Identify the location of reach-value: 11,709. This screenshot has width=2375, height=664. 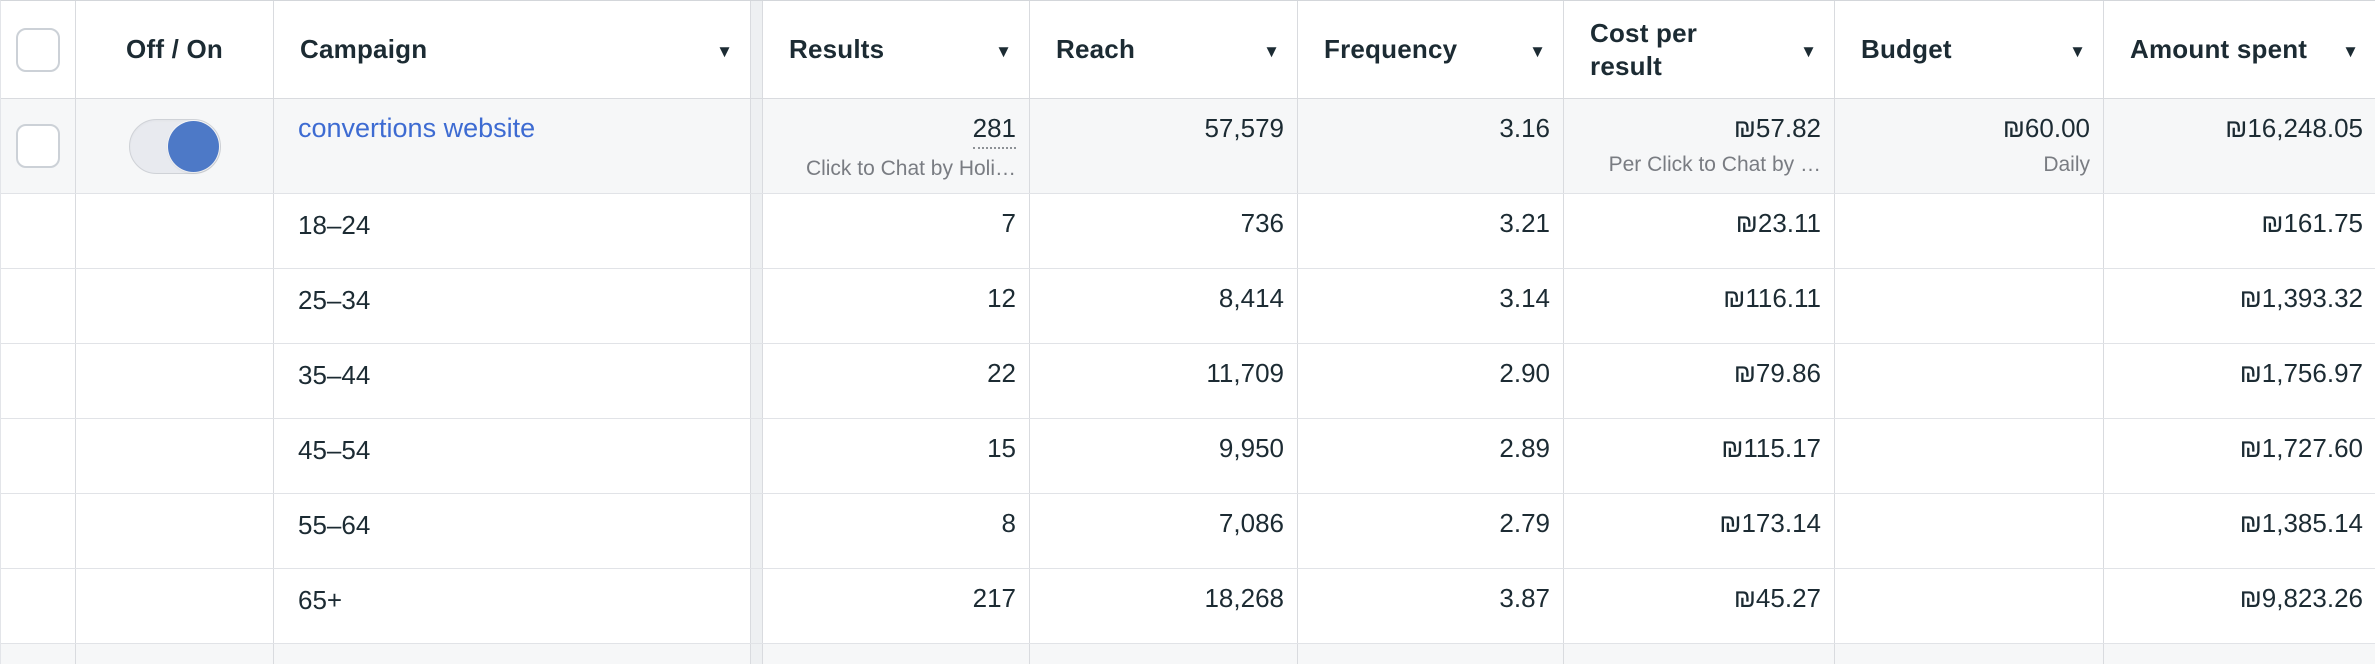
(1245, 373).